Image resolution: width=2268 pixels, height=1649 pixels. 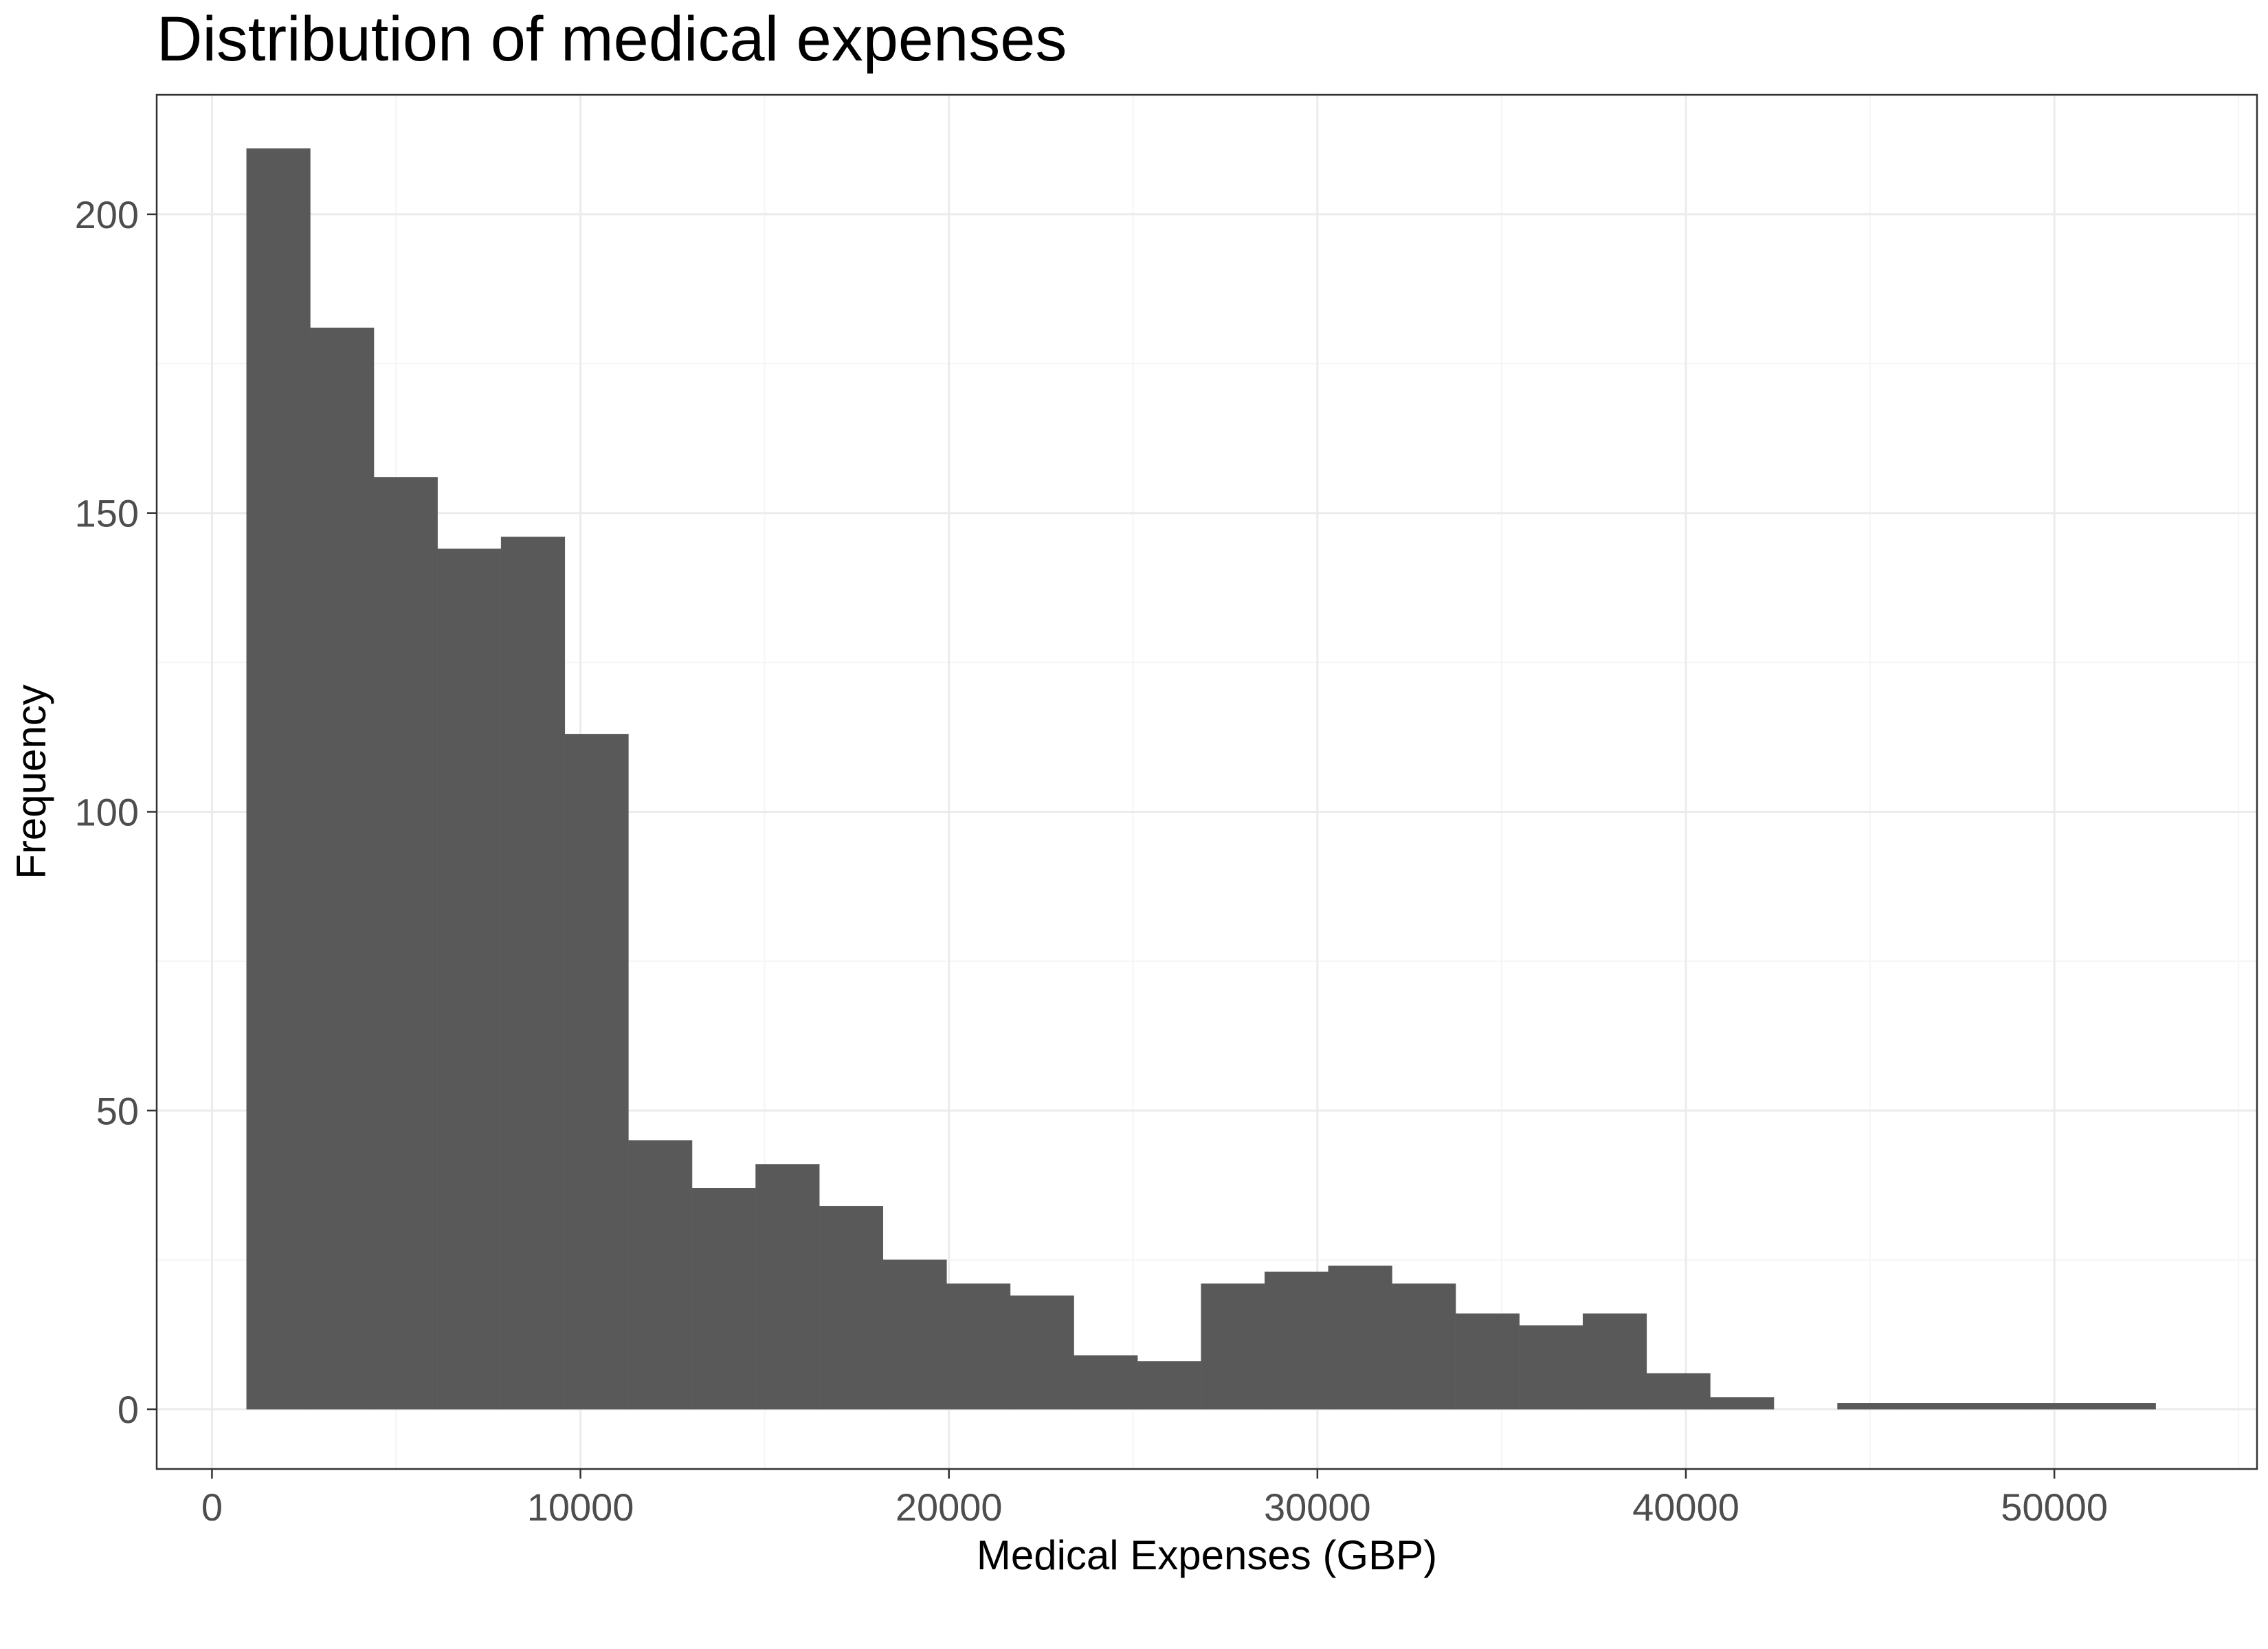 I want to click on y-tick-label: 0, so click(x=128, y=1410).